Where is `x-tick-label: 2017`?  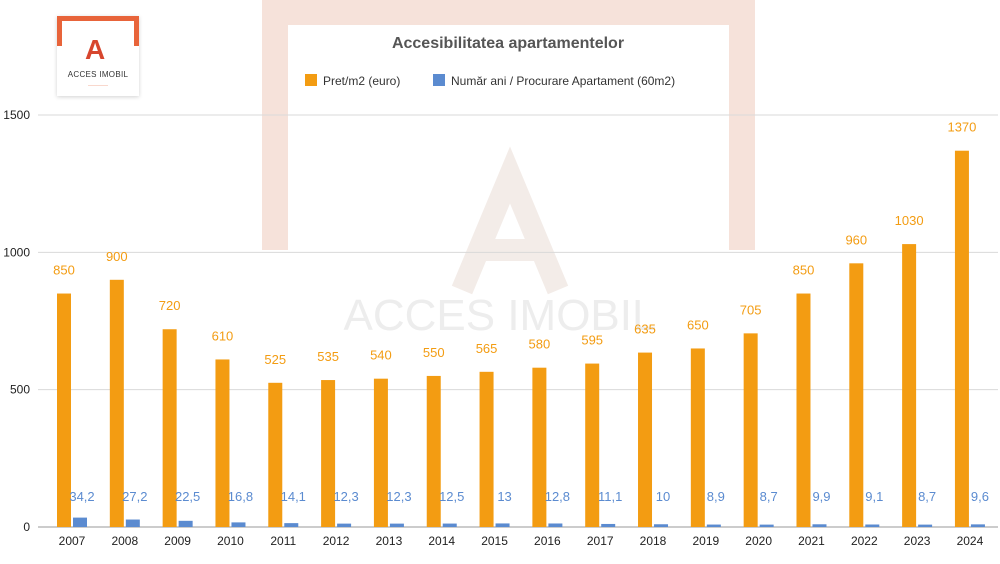
x-tick-label: 2017 is located at coordinates (600, 541).